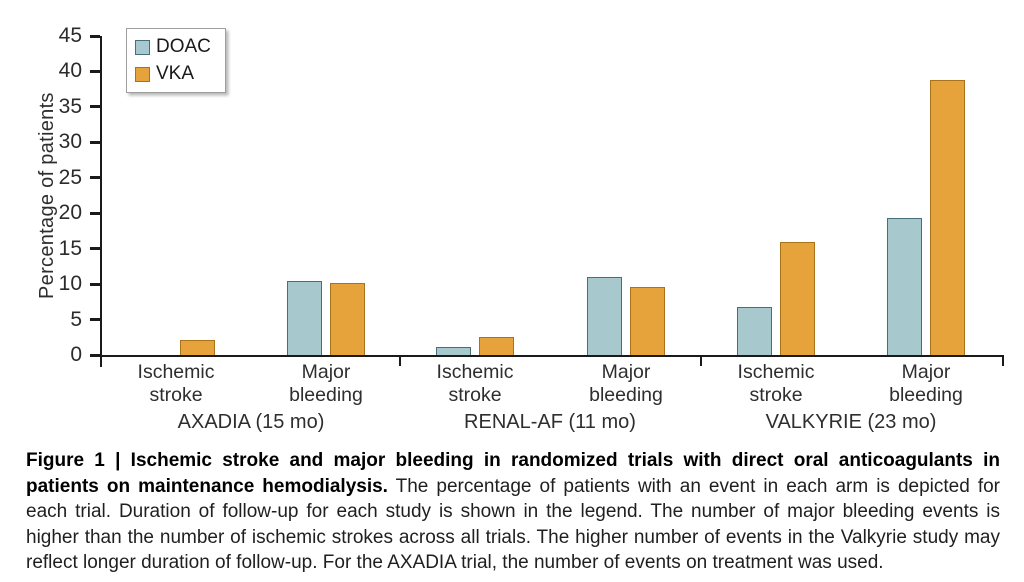 Image resolution: width=1024 pixels, height=582 pixels. Describe the element at coordinates (142, 47) in the screenshot. I see `legend-swatch-doac` at that location.